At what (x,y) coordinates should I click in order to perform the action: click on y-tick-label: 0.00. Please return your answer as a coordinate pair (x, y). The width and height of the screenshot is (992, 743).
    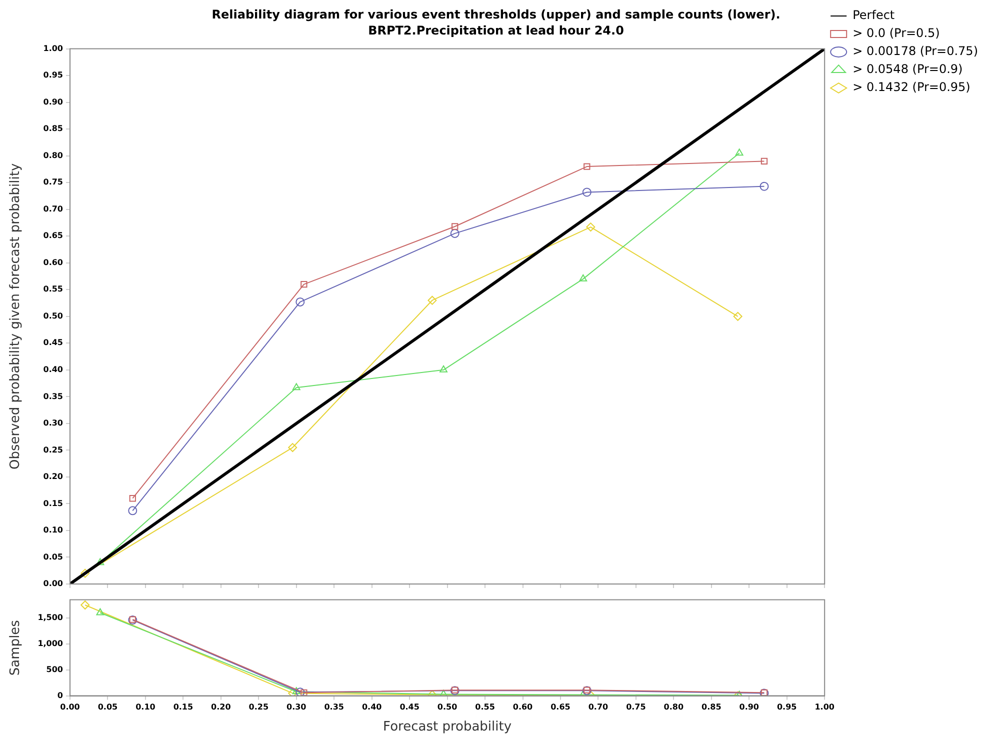
    Looking at the image, I should click on (53, 583).